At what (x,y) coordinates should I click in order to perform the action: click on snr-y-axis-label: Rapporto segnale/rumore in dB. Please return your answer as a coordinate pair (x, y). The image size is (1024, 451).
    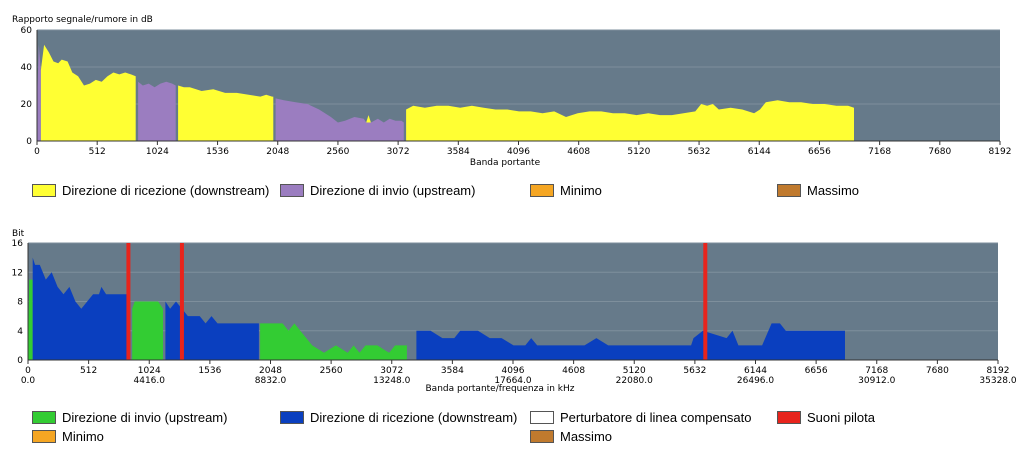
    Looking at the image, I should click on (82, 20).